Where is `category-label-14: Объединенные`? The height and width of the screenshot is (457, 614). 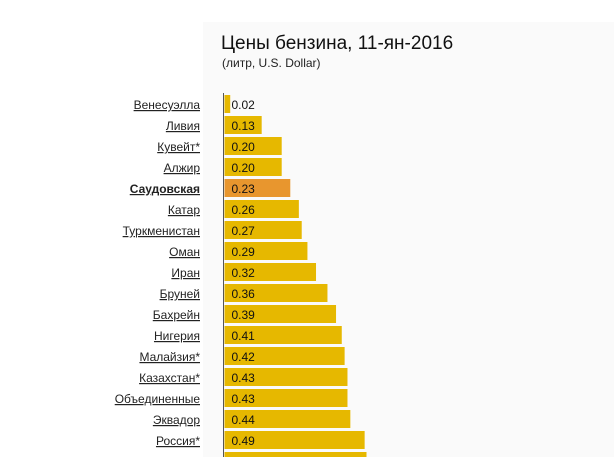
category-label-14: Объединенные is located at coordinates (158, 399).